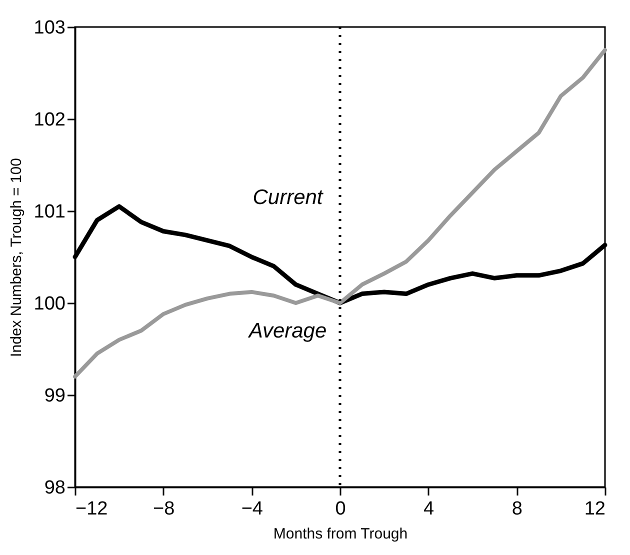 Image resolution: width=630 pixels, height=555 pixels. Describe the element at coordinates (340, 509) in the screenshot. I see `x-tick-label: 0` at that location.